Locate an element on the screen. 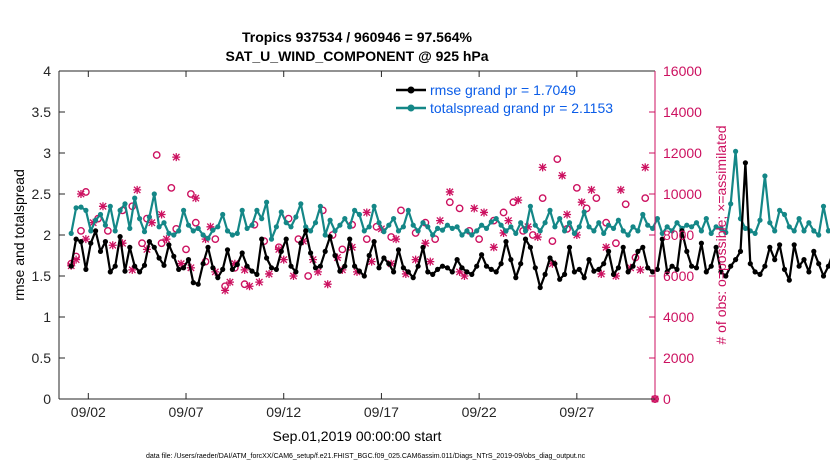 This screenshot has height=470, width=830. legend-marker-rmse is located at coordinates (411, 90).